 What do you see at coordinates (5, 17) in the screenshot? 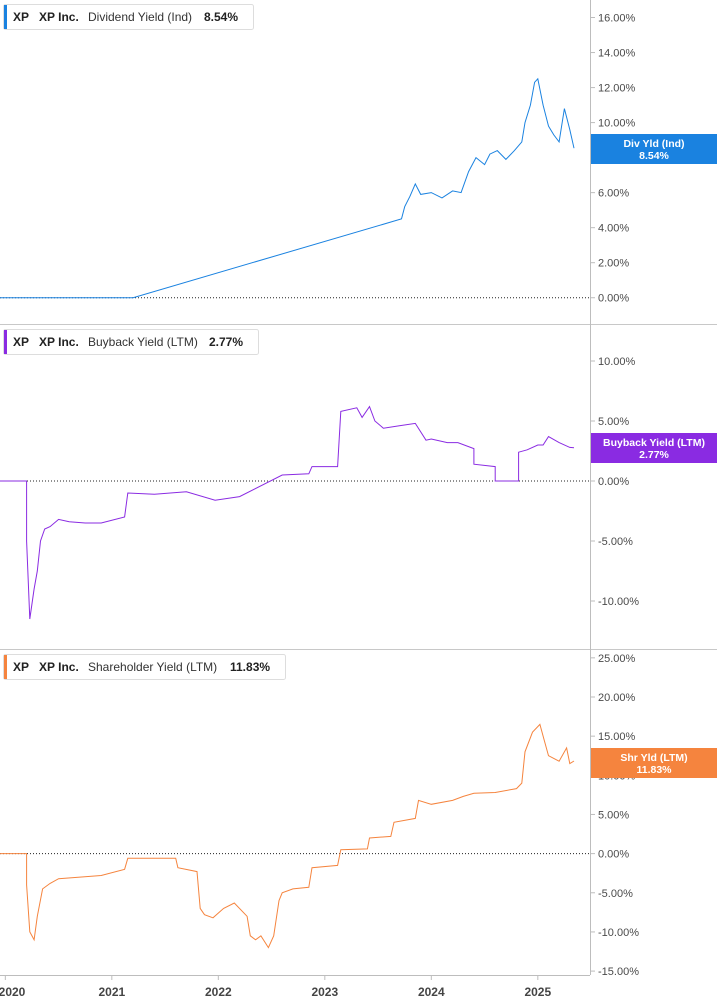
I see `dividend-legend-swatch` at bounding box center [5, 17].